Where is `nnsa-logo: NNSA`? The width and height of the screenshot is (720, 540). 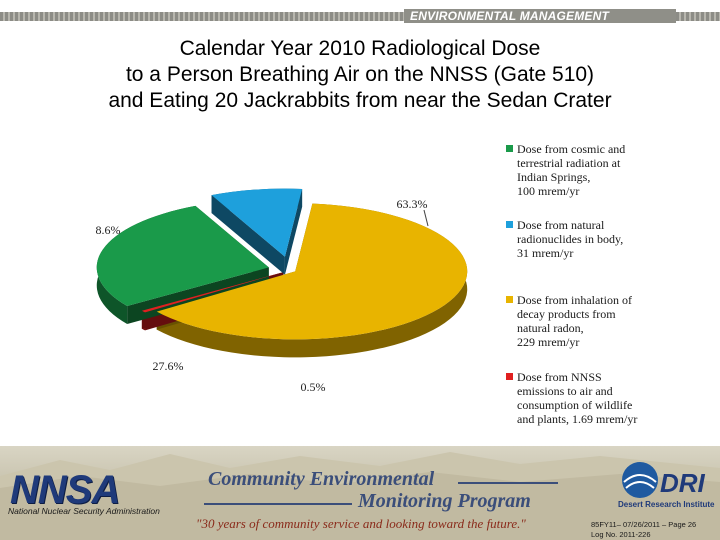 nnsa-logo: NNSA is located at coordinates (65, 490).